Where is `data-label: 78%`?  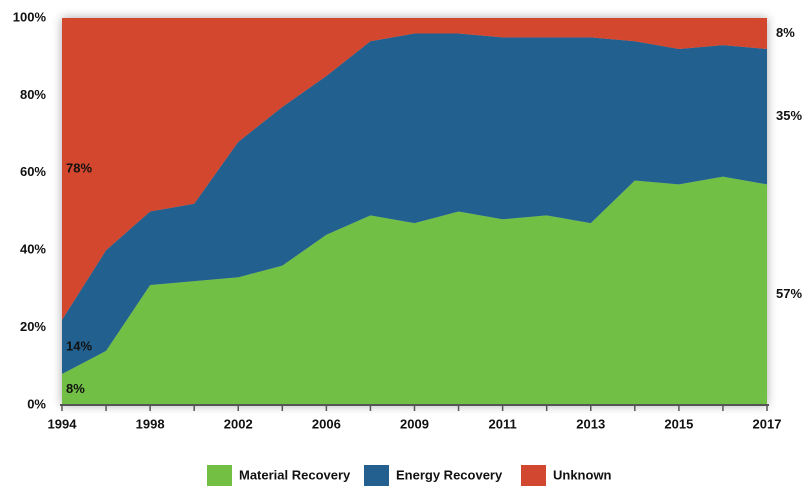 data-label: 78% is located at coordinates (79, 167).